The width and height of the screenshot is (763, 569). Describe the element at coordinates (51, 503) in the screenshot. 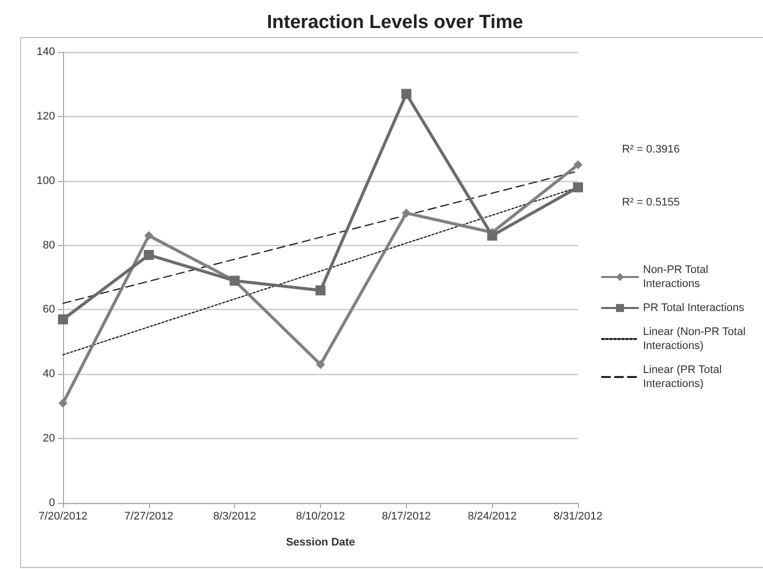

I see `y-tick-label: 0` at that location.